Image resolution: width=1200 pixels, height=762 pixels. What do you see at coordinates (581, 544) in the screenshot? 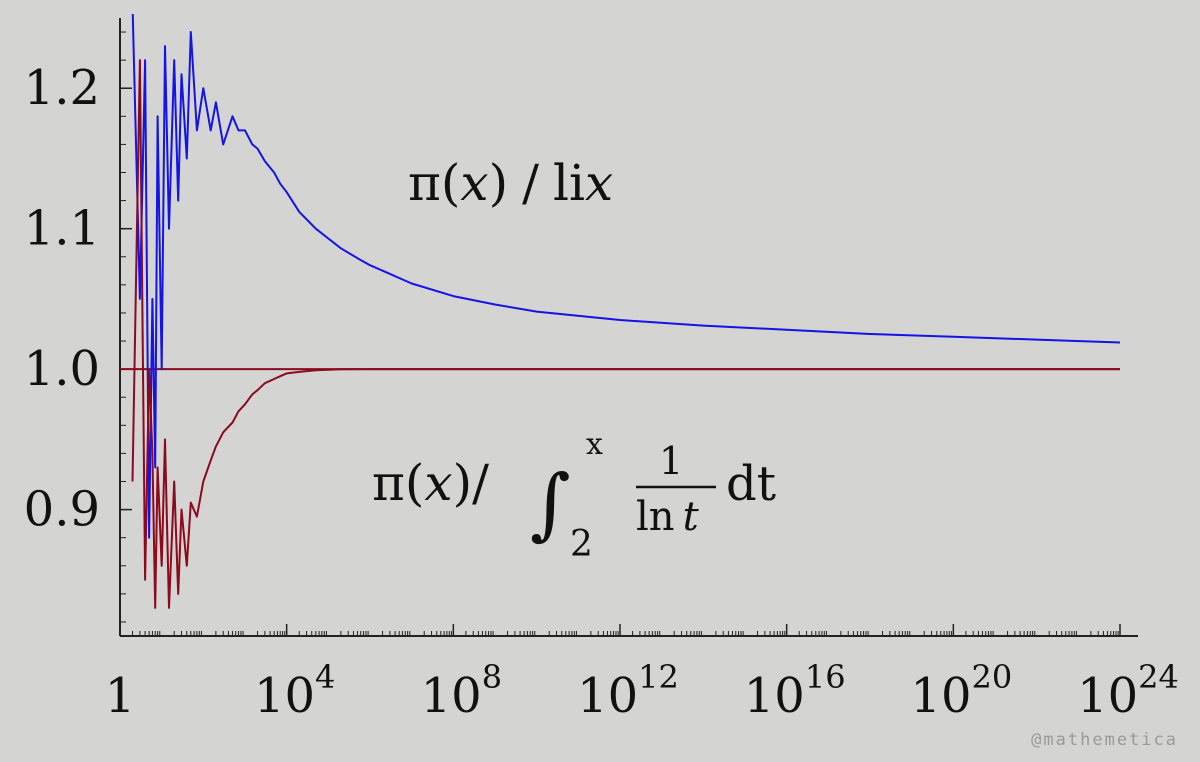
I see `integral-lower-limit: 2` at bounding box center [581, 544].